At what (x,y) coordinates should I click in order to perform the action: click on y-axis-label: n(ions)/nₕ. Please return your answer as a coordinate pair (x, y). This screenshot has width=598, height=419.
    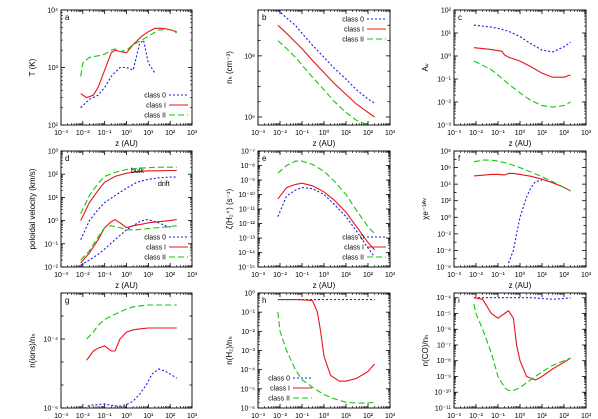
    Looking at the image, I should click on (32, 350).